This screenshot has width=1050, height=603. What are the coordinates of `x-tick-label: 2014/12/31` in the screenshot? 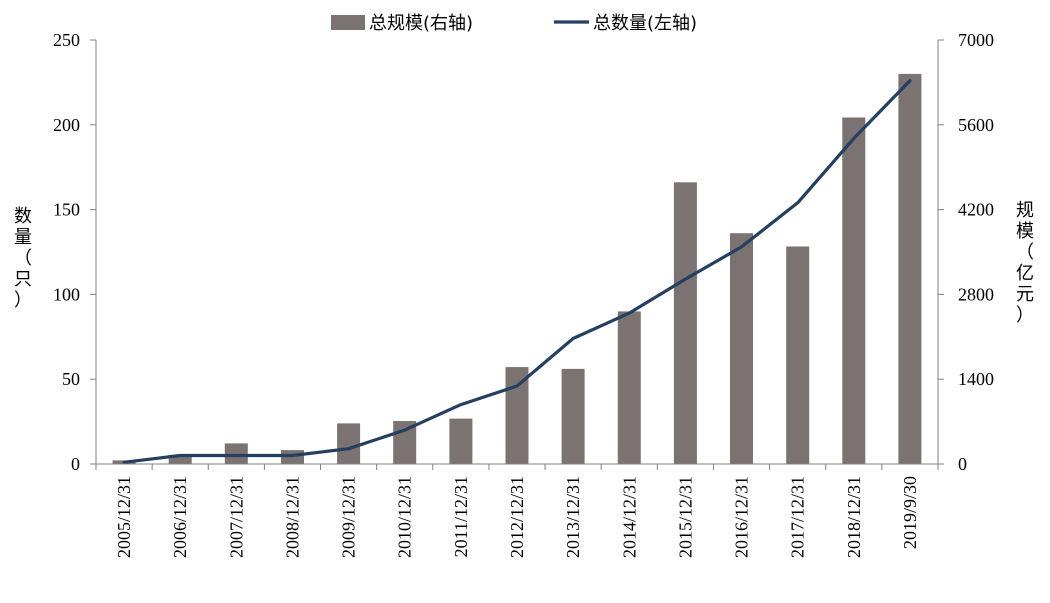 It's located at (629, 517).